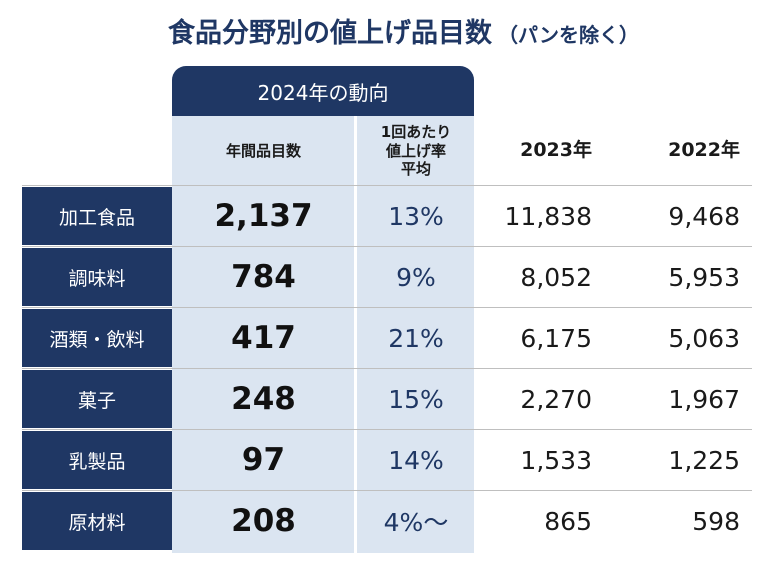 This screenshot has width=783, height=577. Describe the element at coordinates (556, 150) in the screenshot. I see `col-header-2023: 2023年` at that location.